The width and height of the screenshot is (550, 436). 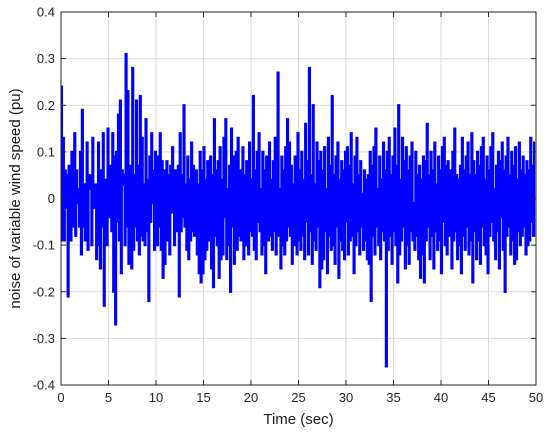 I want to click on x-tick-label: 5, so click(x=108, y=397).